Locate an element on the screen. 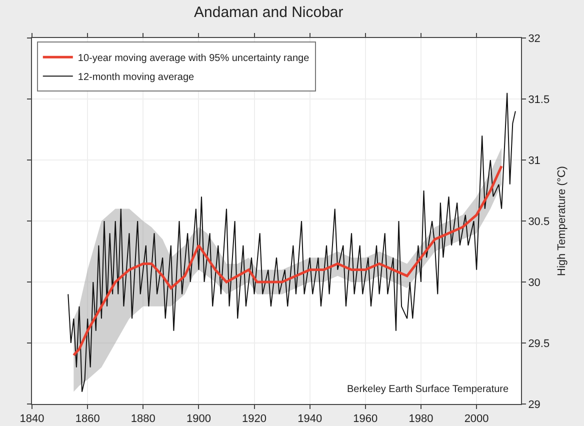 The height and width of the screenshot is (426, 584). y-tick-label: 30 is located at coordinates (534, 282).